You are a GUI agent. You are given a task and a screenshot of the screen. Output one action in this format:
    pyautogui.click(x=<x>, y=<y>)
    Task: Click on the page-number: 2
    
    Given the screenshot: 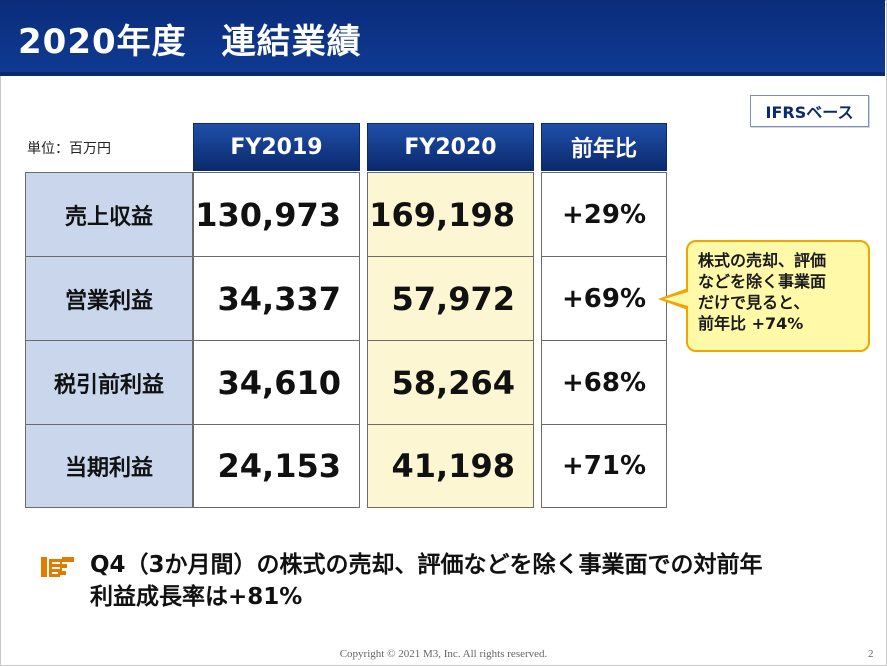 What is the action you would take?
    pyautogui.click(x=871, y=654)
    